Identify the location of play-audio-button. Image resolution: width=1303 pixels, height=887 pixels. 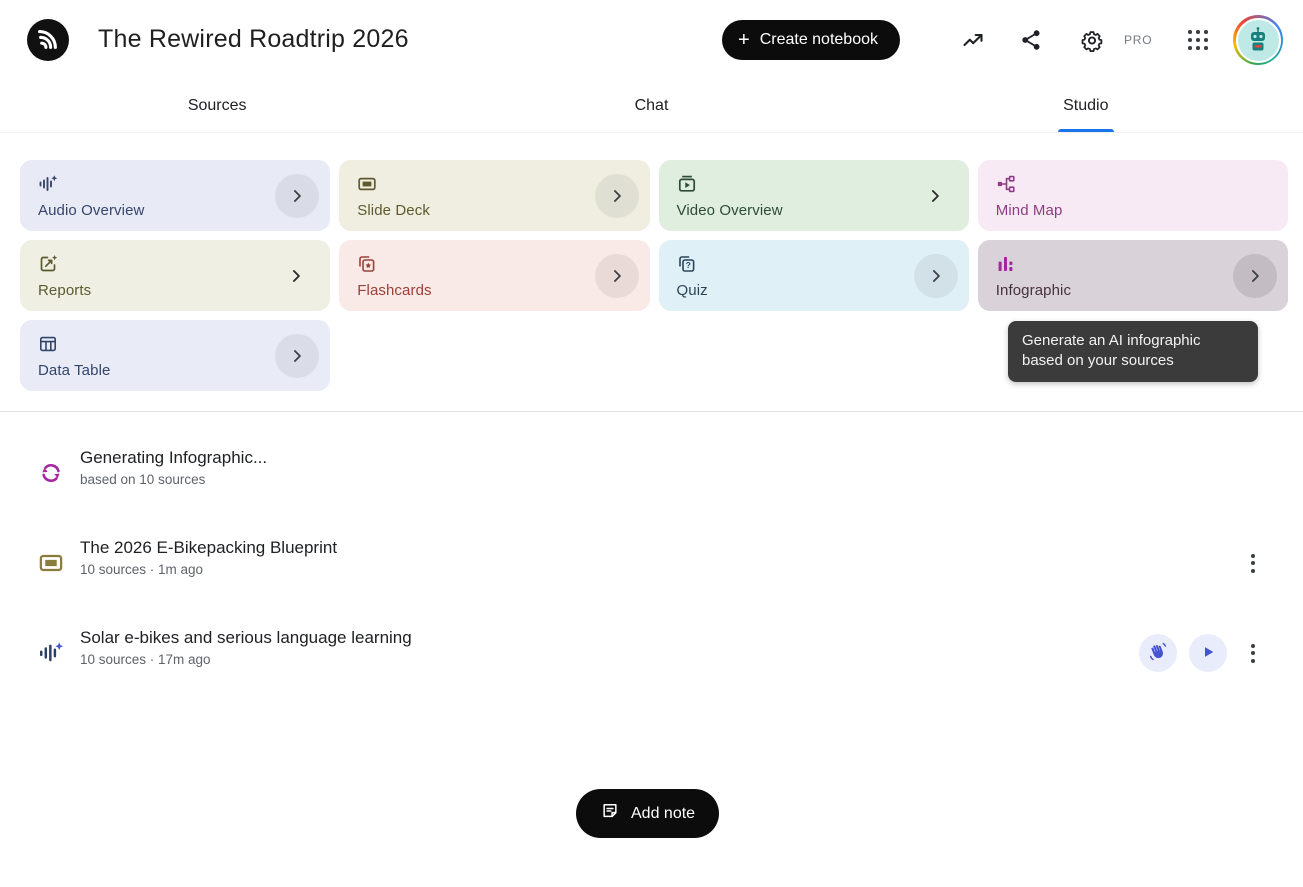
(1208, 653).